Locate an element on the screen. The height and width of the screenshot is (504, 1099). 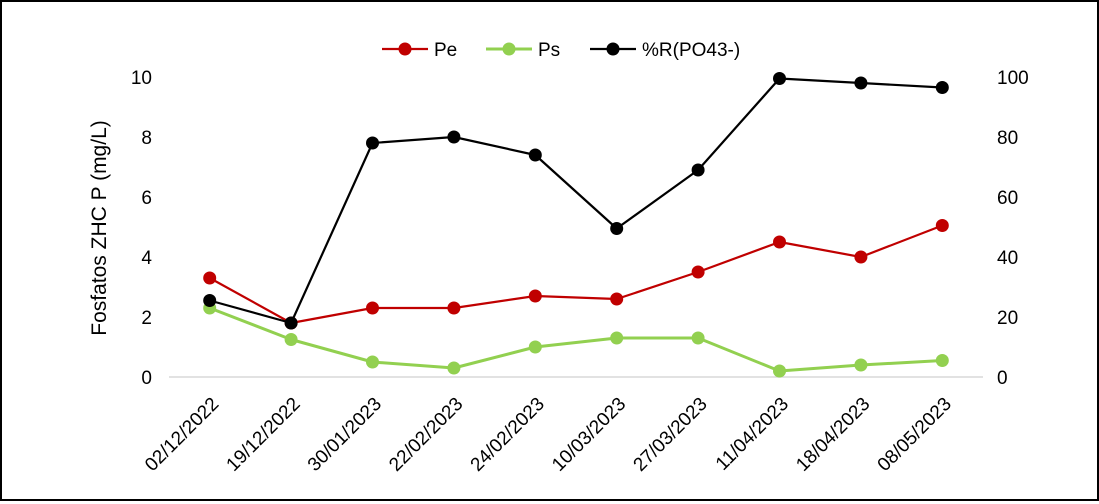
x-tick-label: 19/12/2022 is located at coordinates (264, 435).